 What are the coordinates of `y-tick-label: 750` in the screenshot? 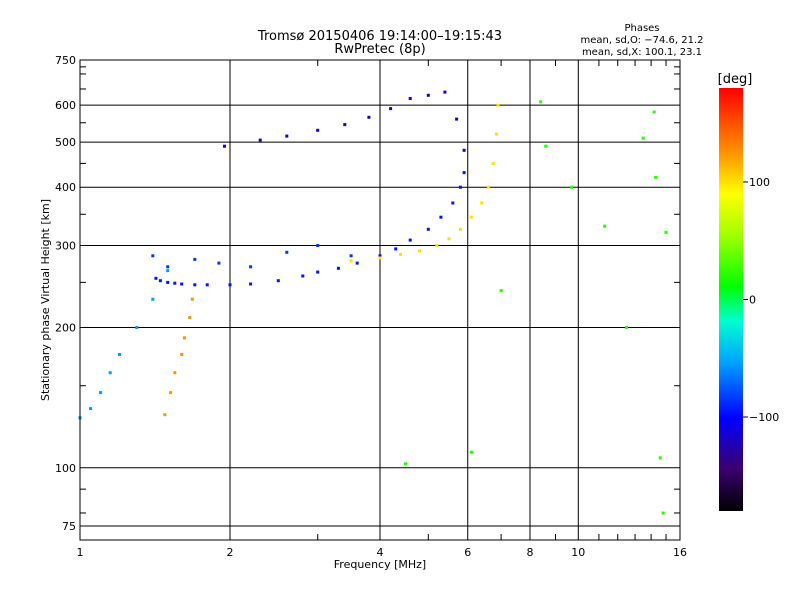 It's located at (65, 60).